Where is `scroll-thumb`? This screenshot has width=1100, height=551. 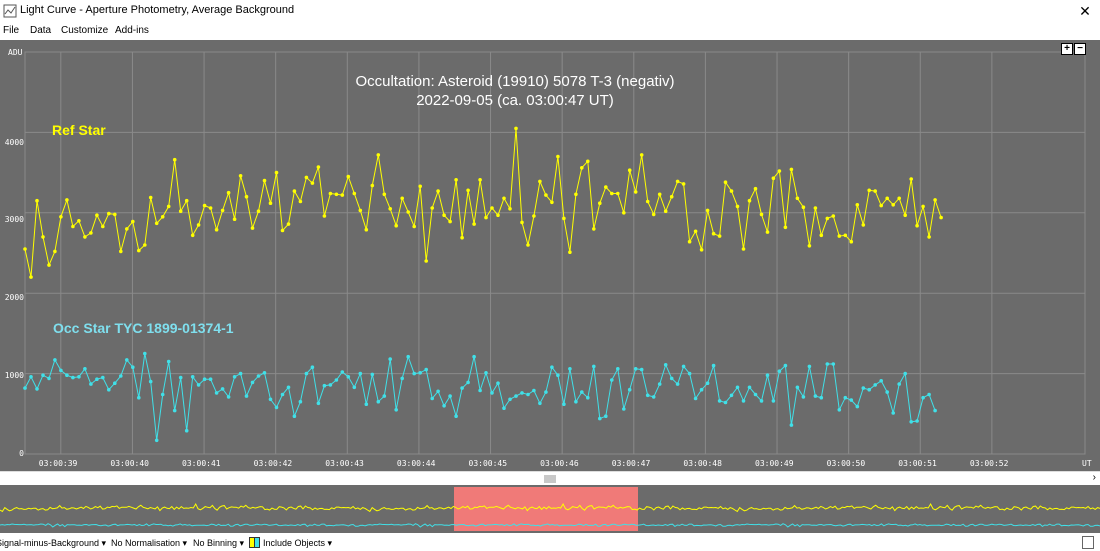
scroll-thumb is located at coordinates (550, 479).